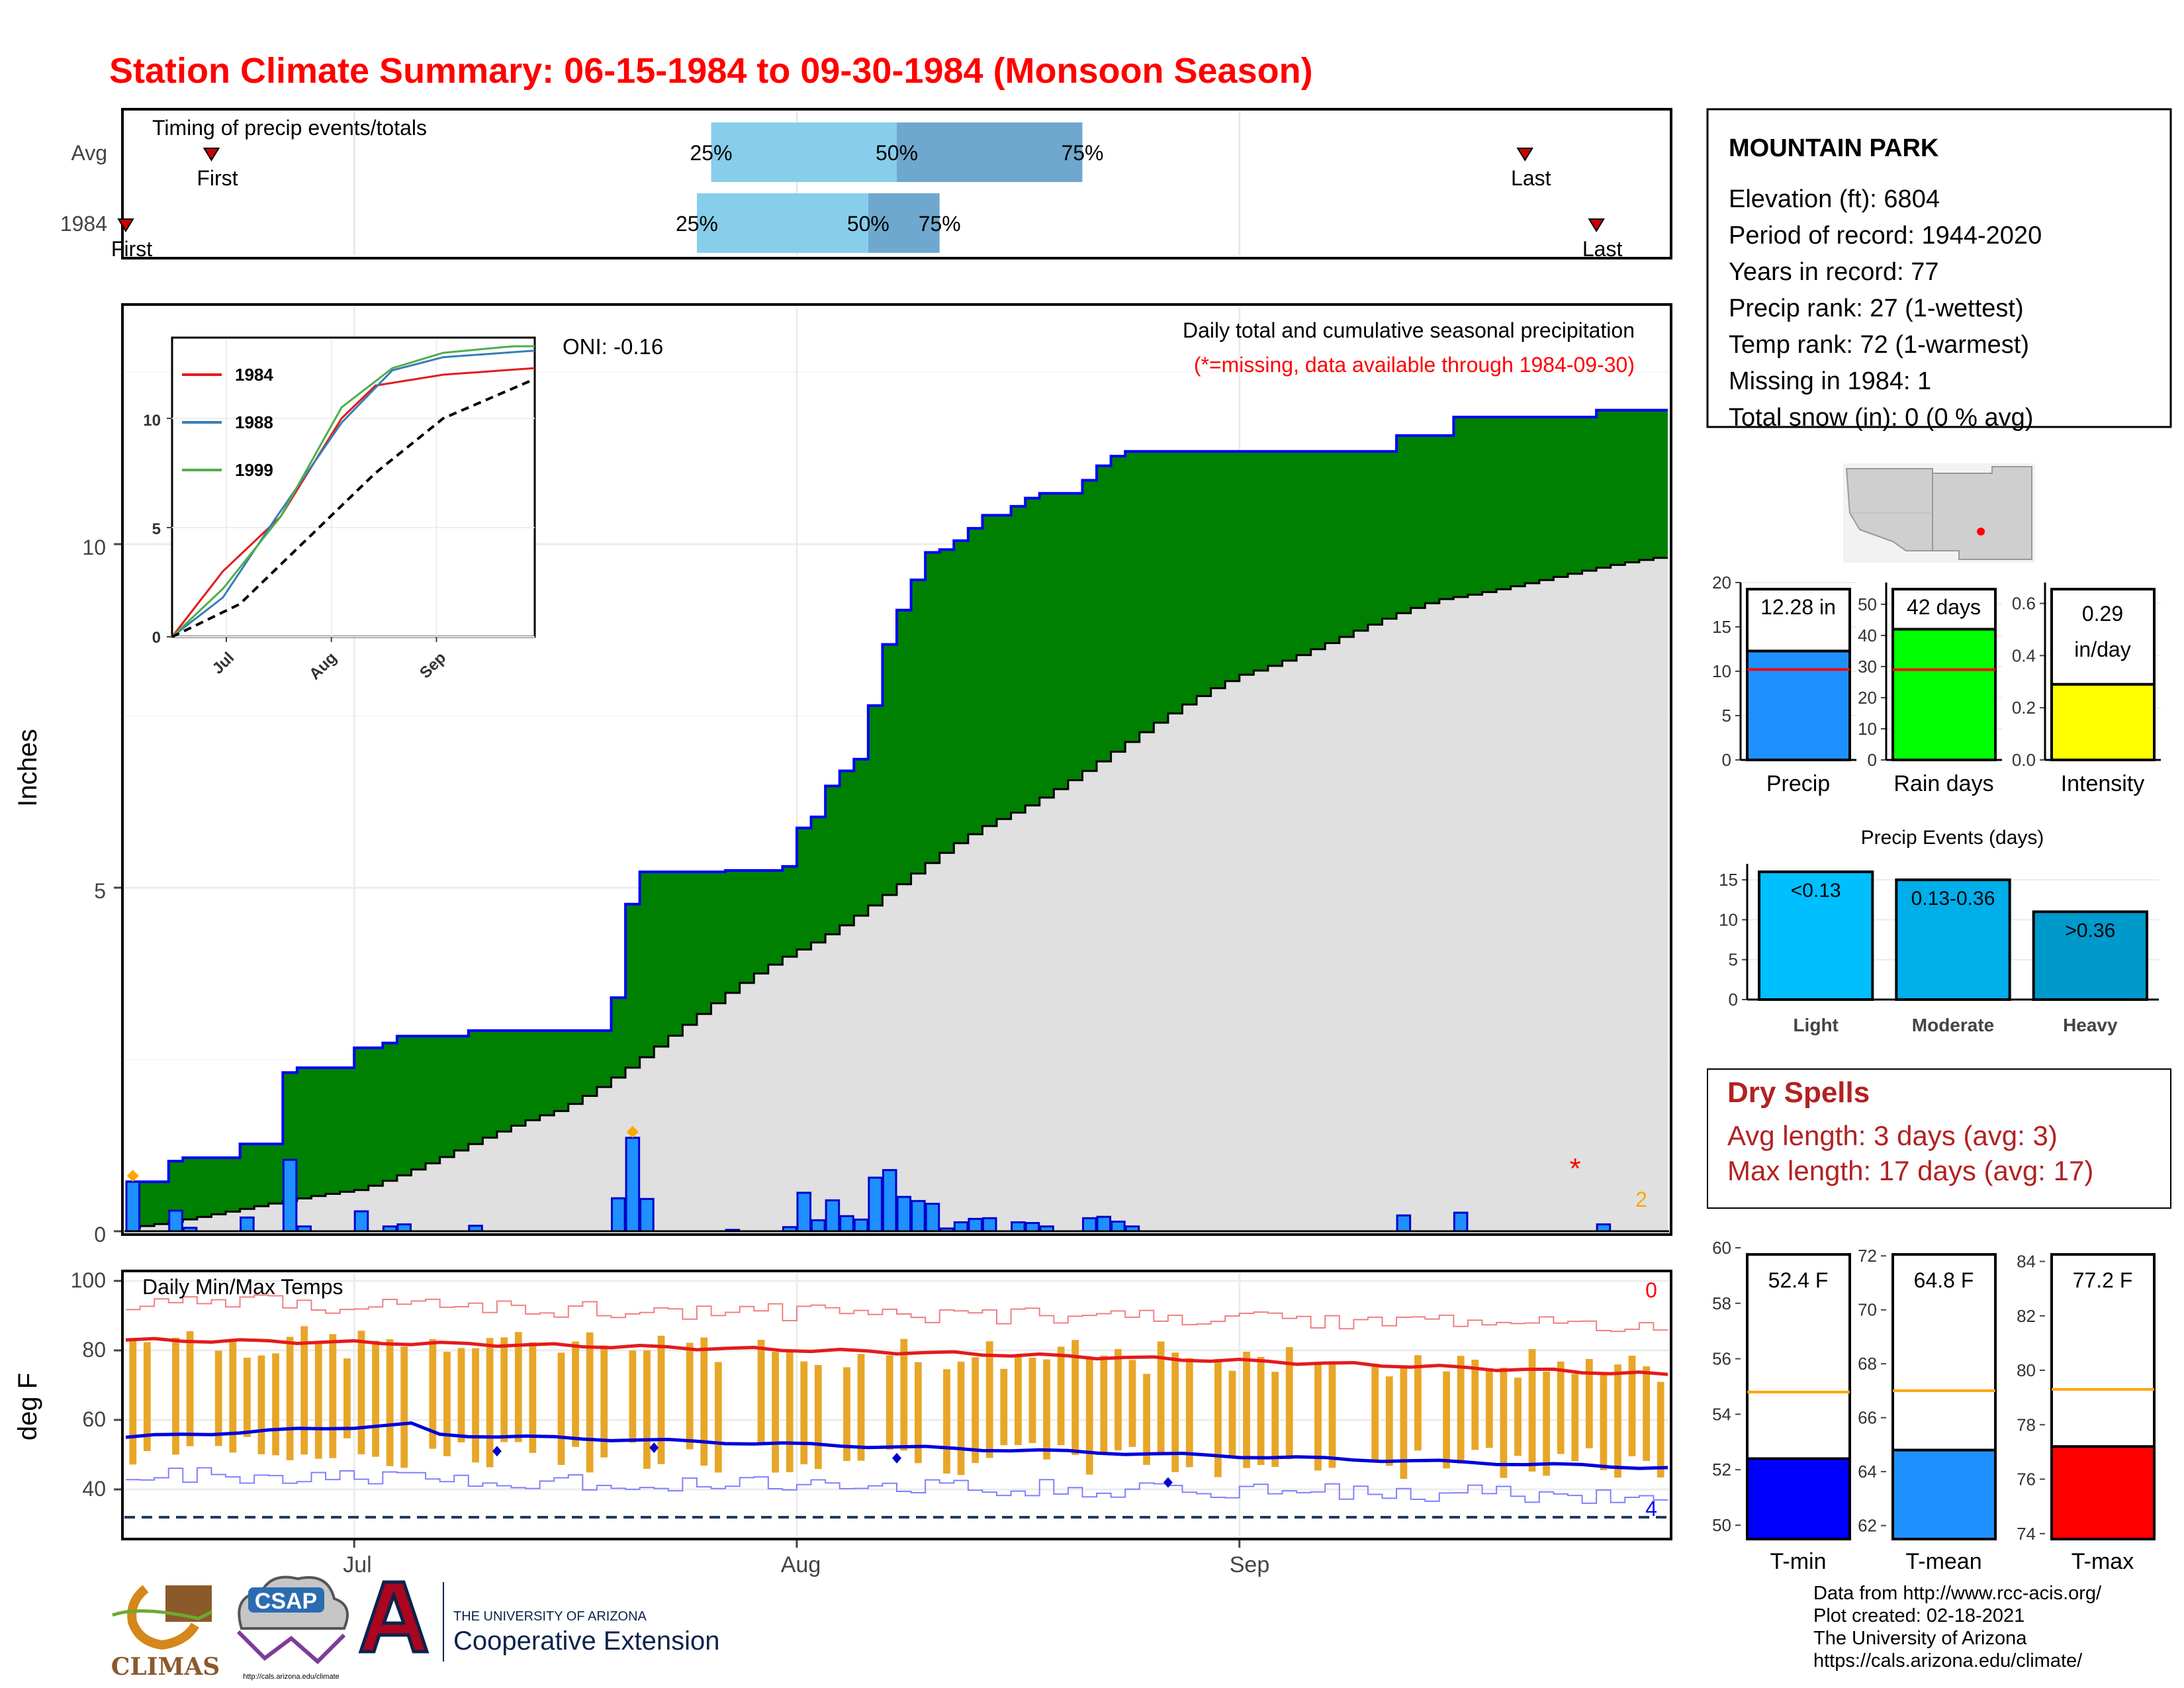 This screenshot has height=1688, width=2184. I want to click on station-line-period: Period of record: 1944-2020, so click(1885, 236).